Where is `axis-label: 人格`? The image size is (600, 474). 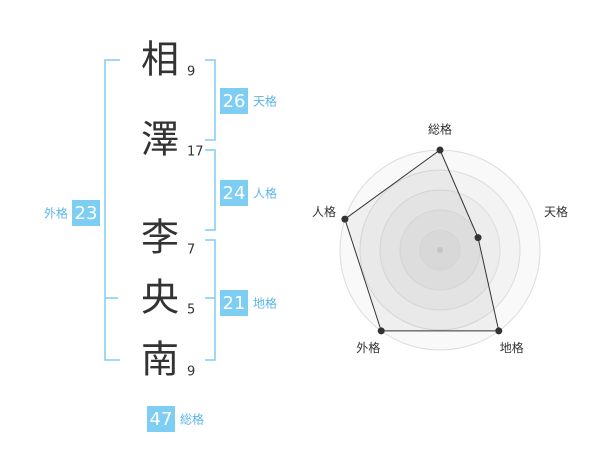
axis-label: 人格 is located at coordinates (324, 211).